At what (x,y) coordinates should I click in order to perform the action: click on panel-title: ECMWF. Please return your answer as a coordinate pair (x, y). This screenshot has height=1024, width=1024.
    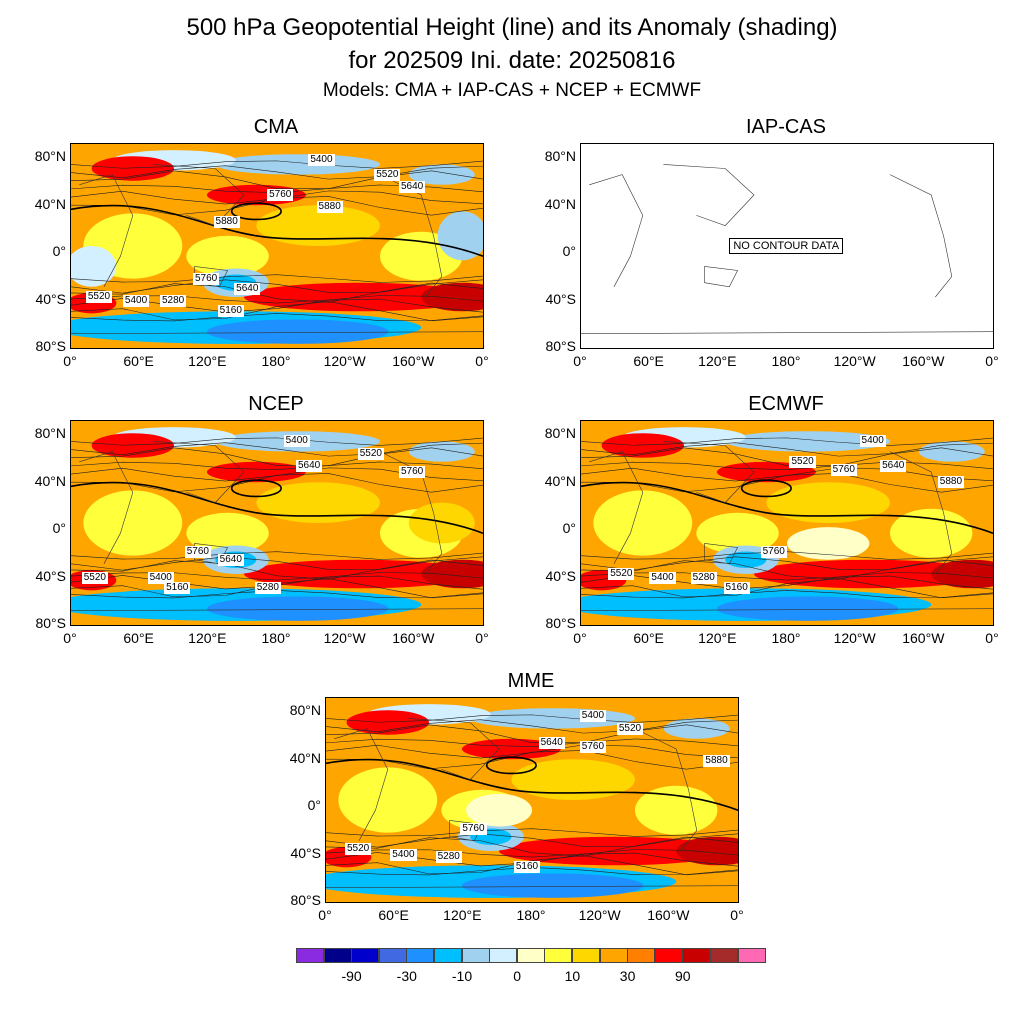
    Looking at the image, I should click on (786, 404).